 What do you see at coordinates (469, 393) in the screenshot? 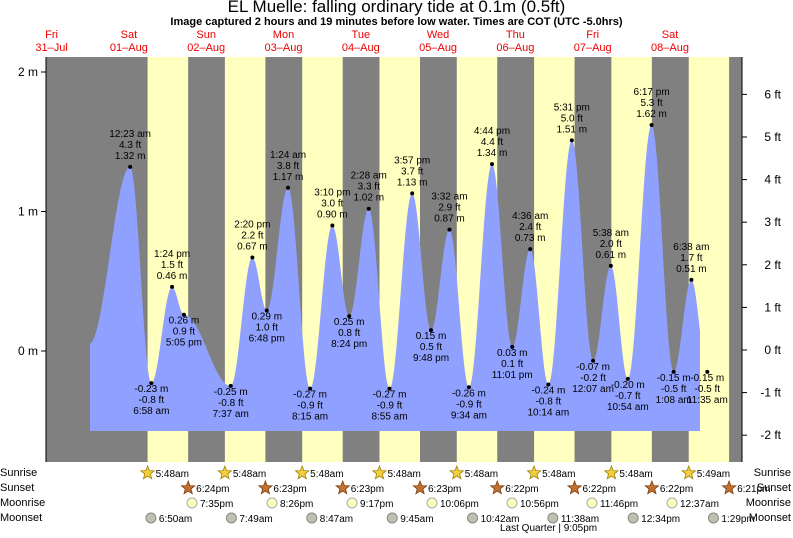
I see `tide-label: -0.26 m` at bounding box center [469, 393].